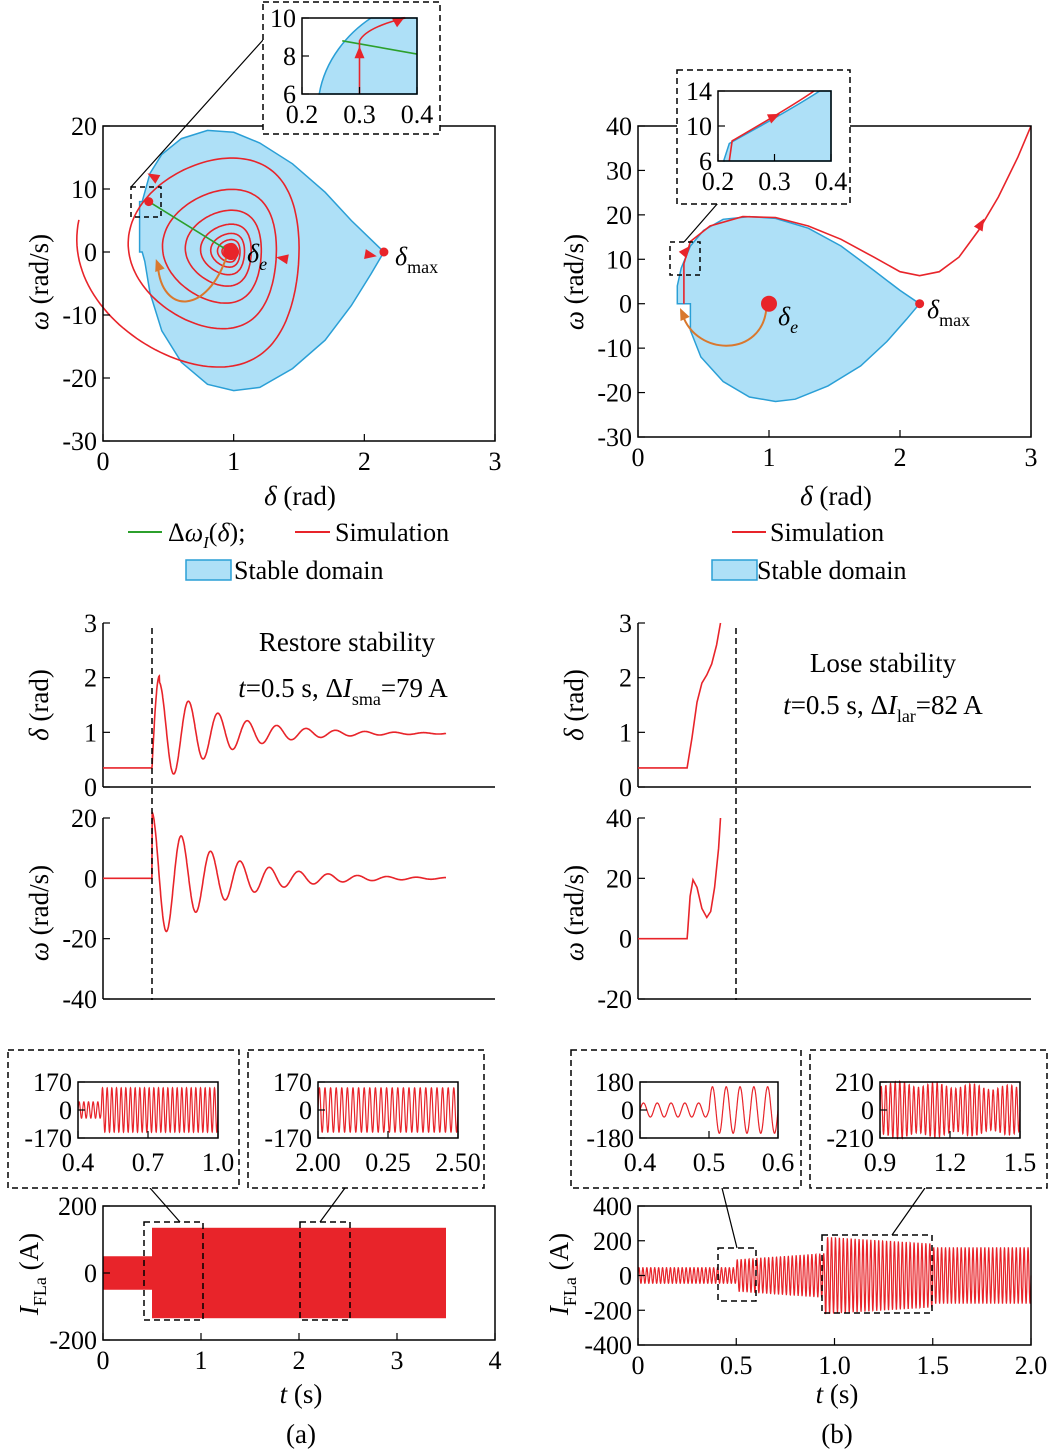 The image size is (1055, 1454). What do you see at coordinates (933, 1365) in the screenshot?
I see `x-tick-label: 1.5` at bounding box center [933, 1365].